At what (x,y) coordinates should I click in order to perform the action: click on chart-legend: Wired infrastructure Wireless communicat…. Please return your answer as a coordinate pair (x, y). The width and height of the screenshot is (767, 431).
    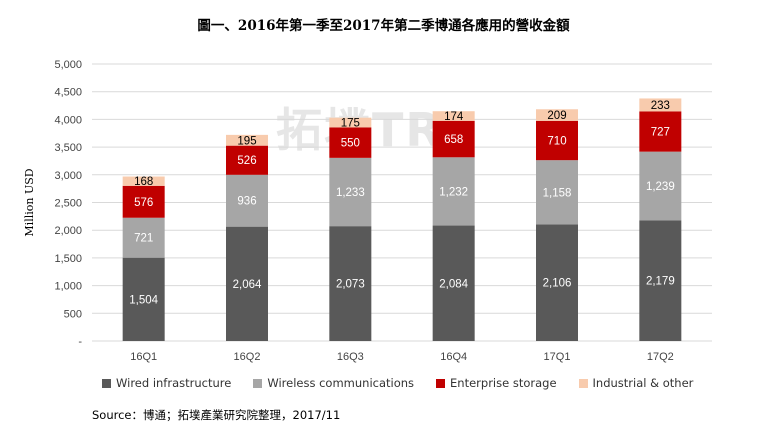
    Looking at the image, I should click on (408, 383).